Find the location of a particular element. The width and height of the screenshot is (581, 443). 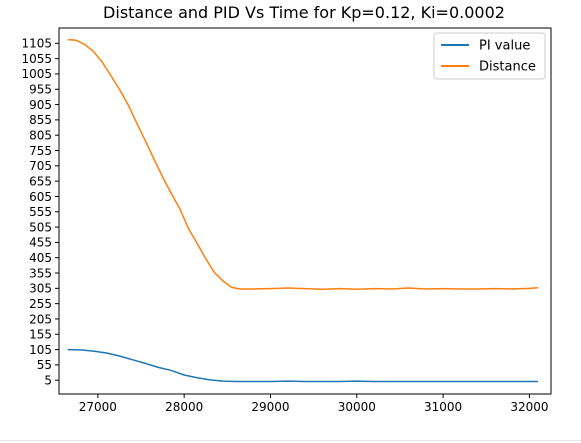

x-axis: 27000 28000 29000 30000 31000 32000 is located at coordinates (314, 404).